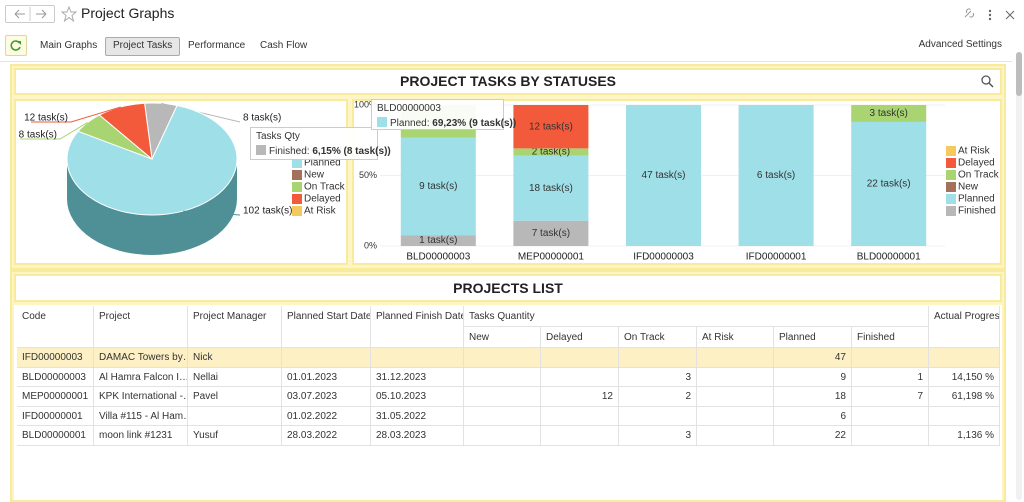  What do you see at coordinates (141, 327) in the screenshot?
I see `column-header: Project` at bounding box center [141, 327].